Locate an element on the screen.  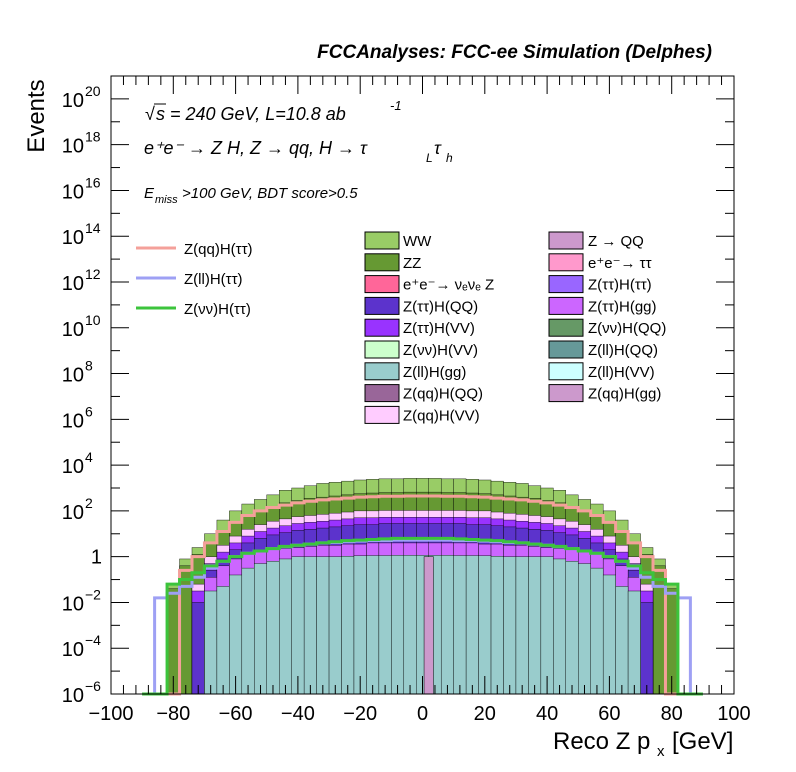
legend-label: Z(ττ)H(QQ) is located at coordinates (440, 306).